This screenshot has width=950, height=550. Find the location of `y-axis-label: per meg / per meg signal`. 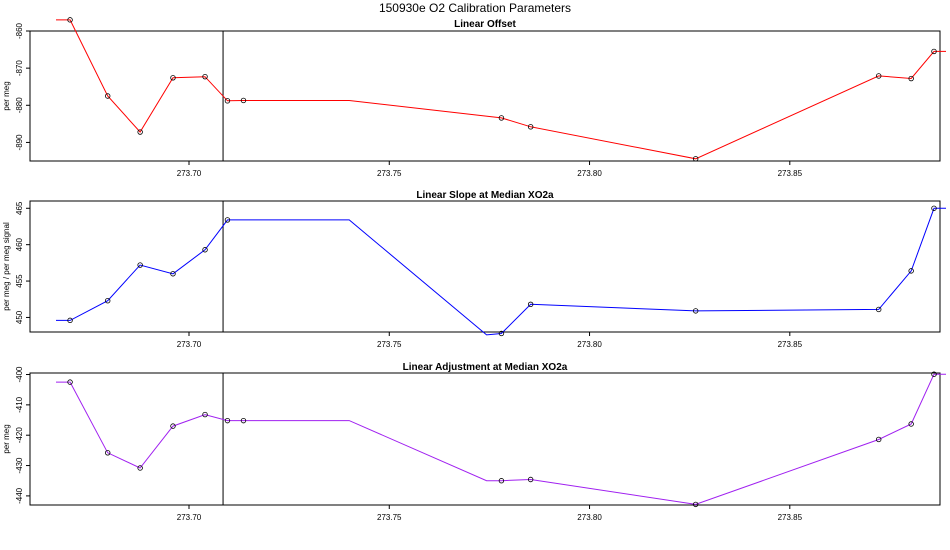

y-axis-label: per meg / per meg signal is located at coordinates (6, 266).